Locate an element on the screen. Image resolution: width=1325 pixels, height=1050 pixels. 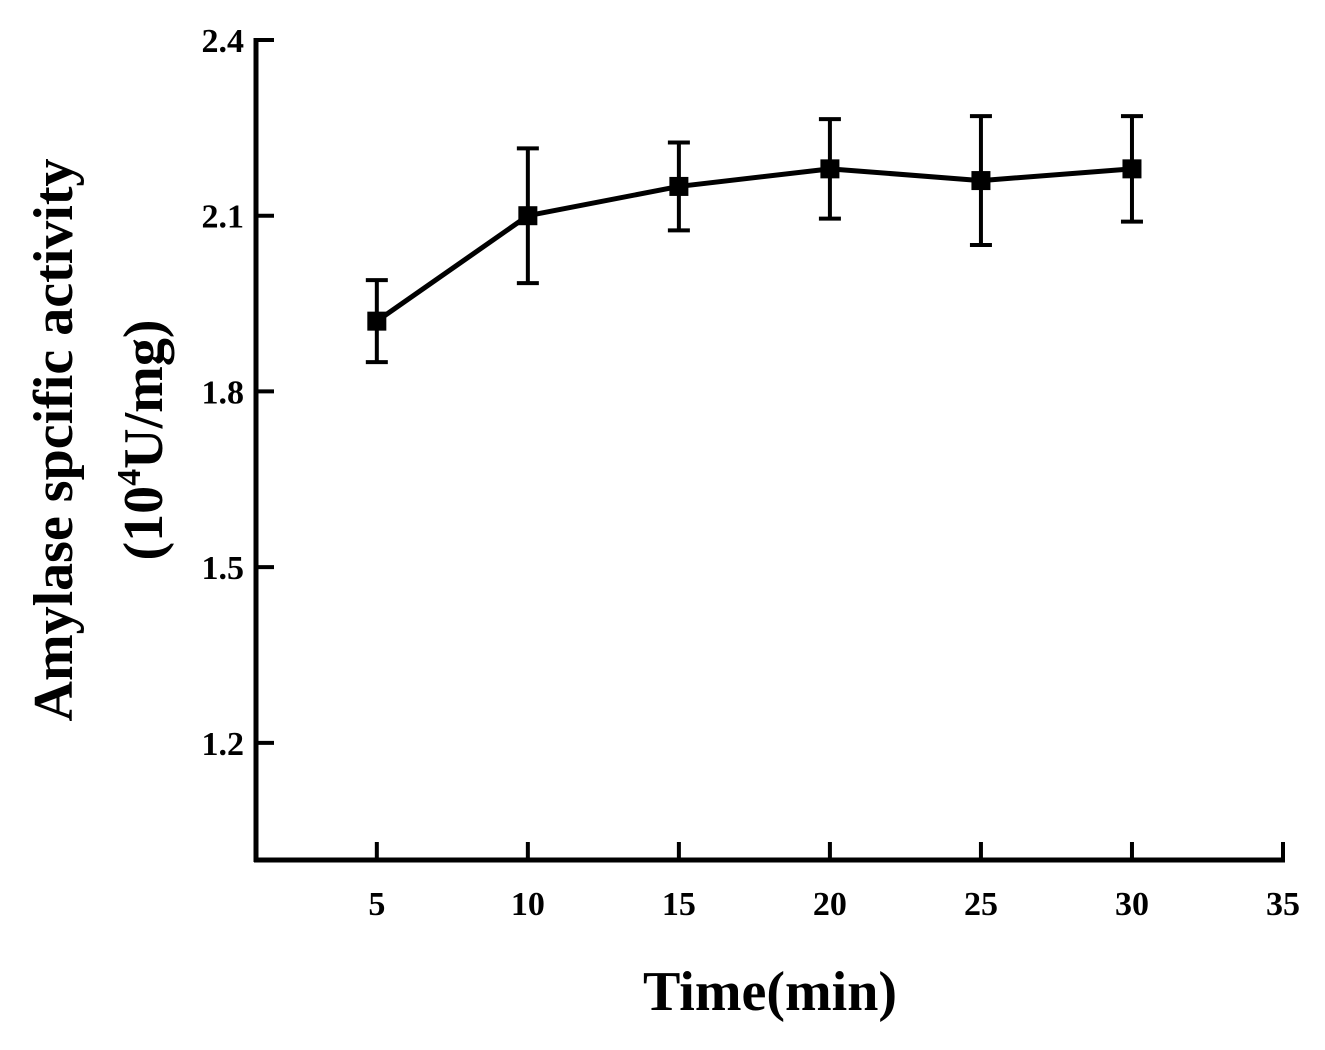
y-axis-title-prefix: (10 is located at coordinates (144, 523).